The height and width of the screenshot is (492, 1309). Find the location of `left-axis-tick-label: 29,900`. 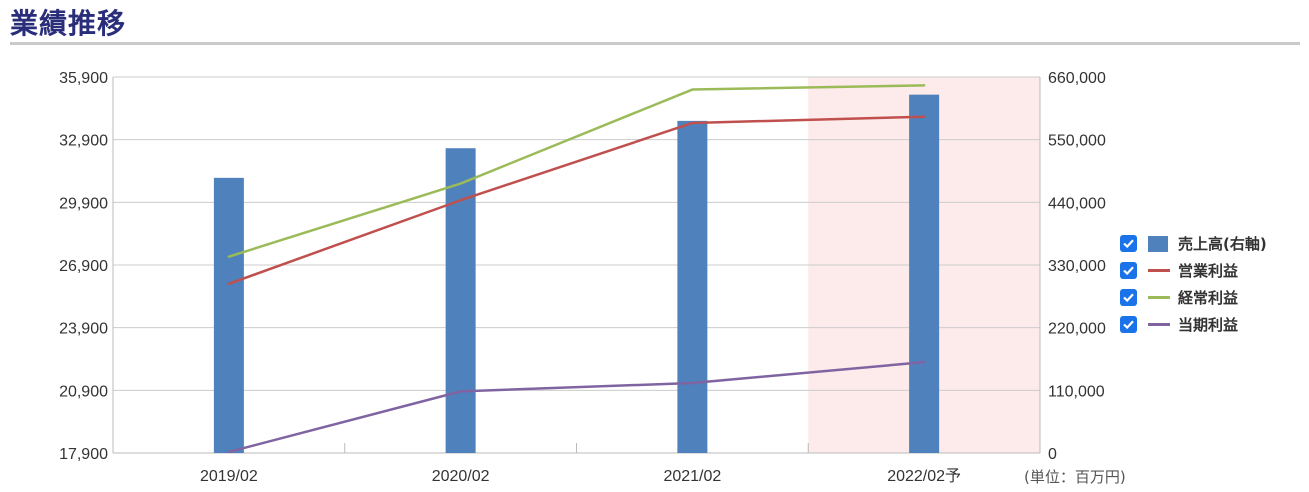

left-axis-tick-label: 29,900 is located at coordinates (83, 203).